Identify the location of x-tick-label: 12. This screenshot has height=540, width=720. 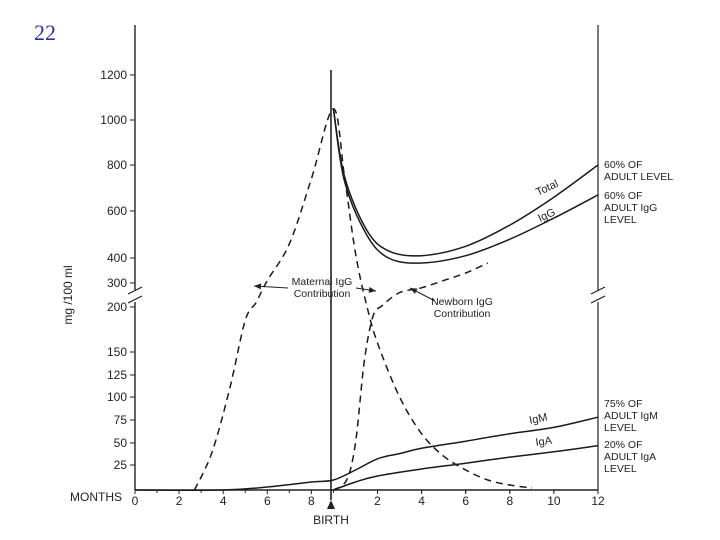
(598, 501).